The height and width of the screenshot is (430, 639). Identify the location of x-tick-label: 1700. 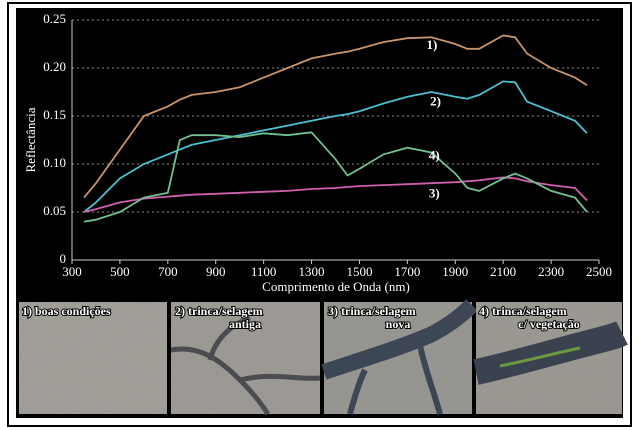
(407, 271).